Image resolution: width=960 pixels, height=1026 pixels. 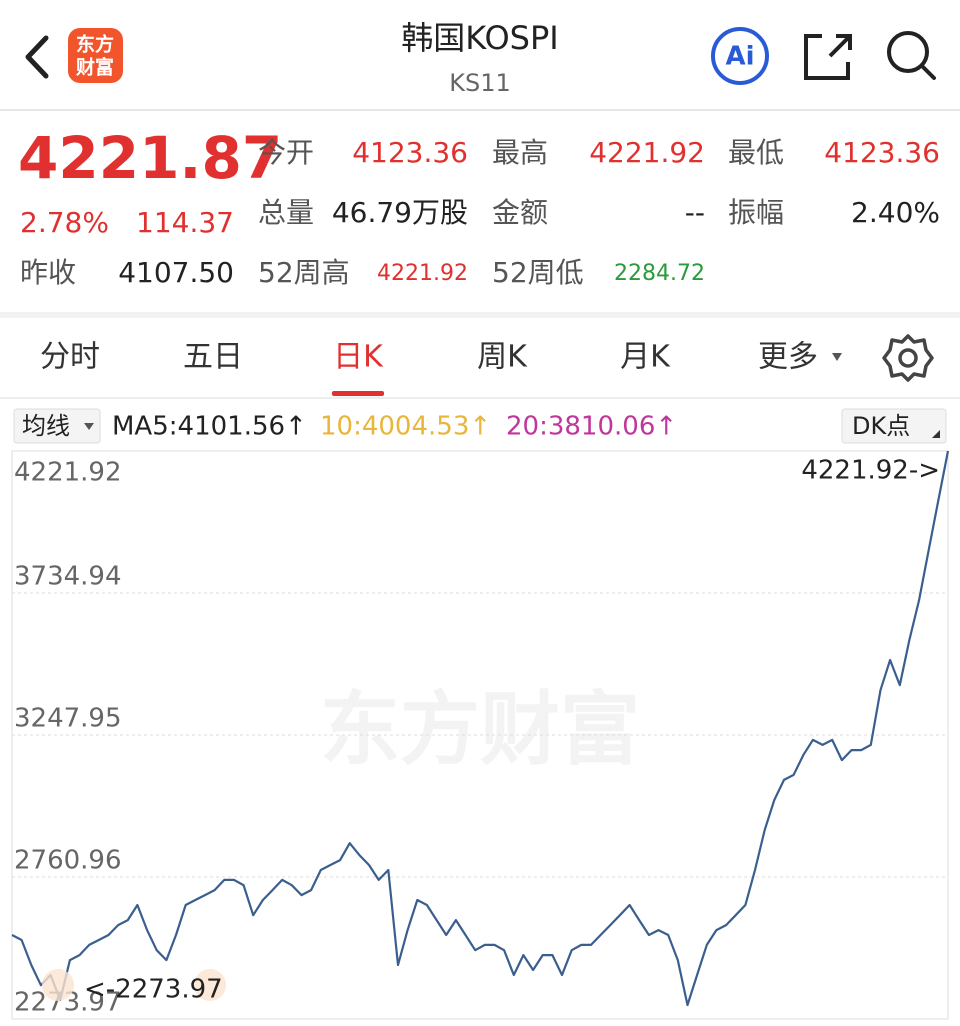 What do you see at coordinates (286, 212) in the screenshot?
I see `field-label: 总量` at bounding box center [286, 212].